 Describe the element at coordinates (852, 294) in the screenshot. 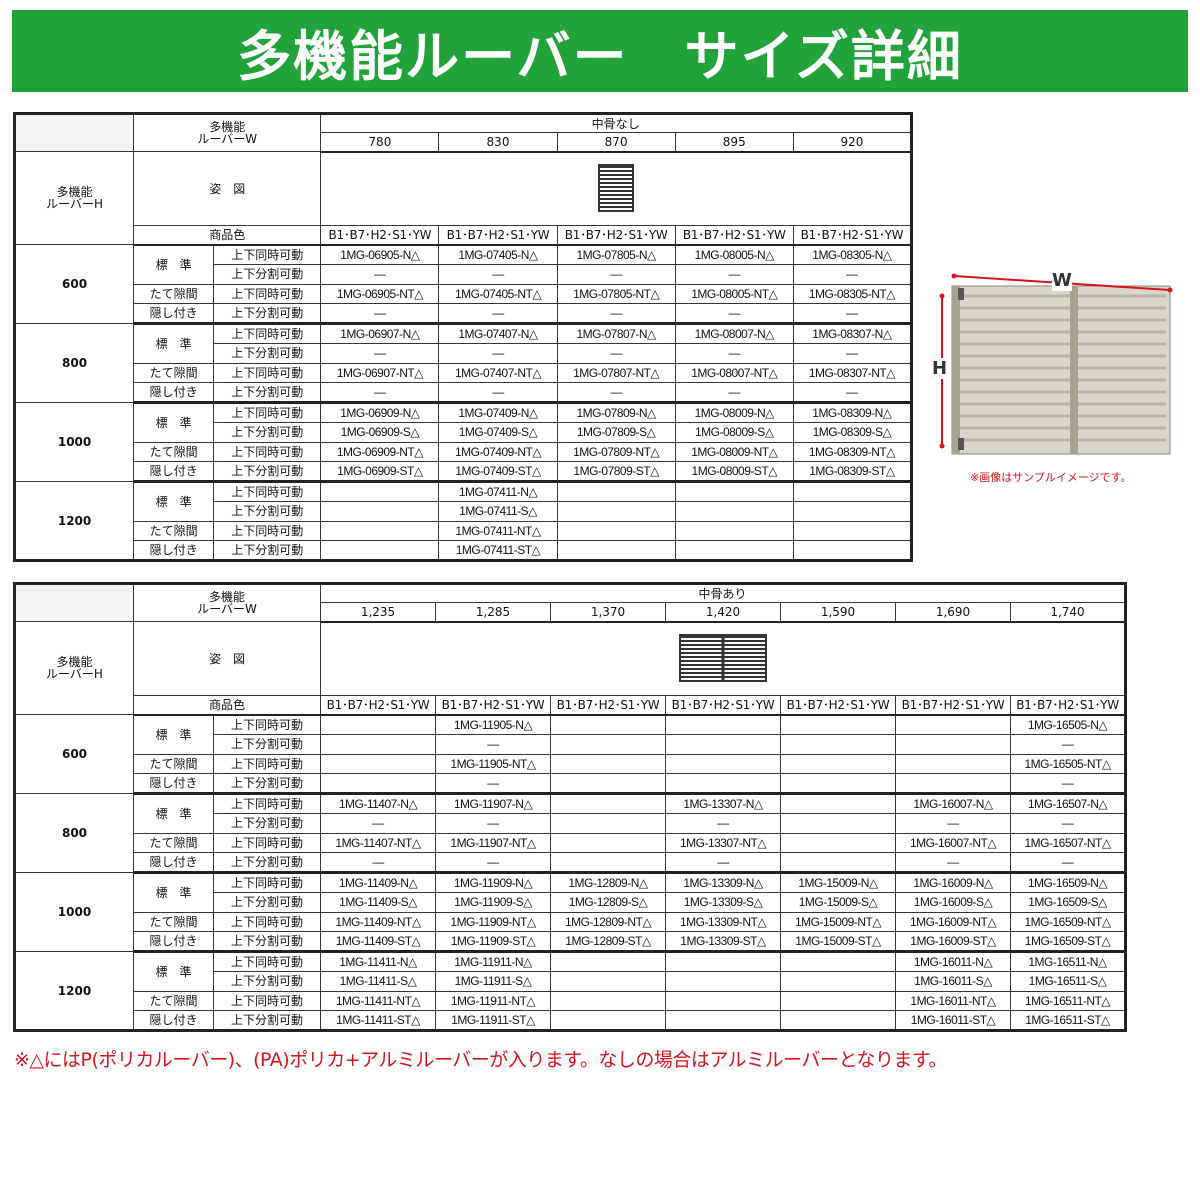

I see `product-code: 1MG-08305-NT△` at that location.